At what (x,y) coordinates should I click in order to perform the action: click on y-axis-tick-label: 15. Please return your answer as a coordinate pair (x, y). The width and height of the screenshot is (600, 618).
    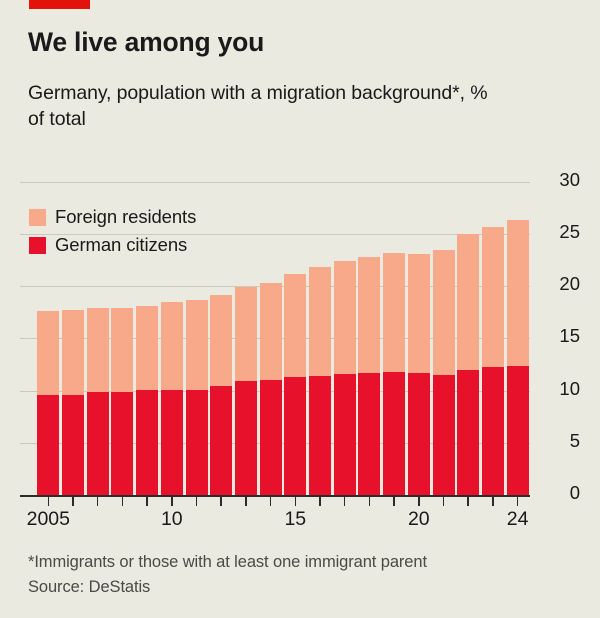
    Looking at the image, I should click on (569, 336).